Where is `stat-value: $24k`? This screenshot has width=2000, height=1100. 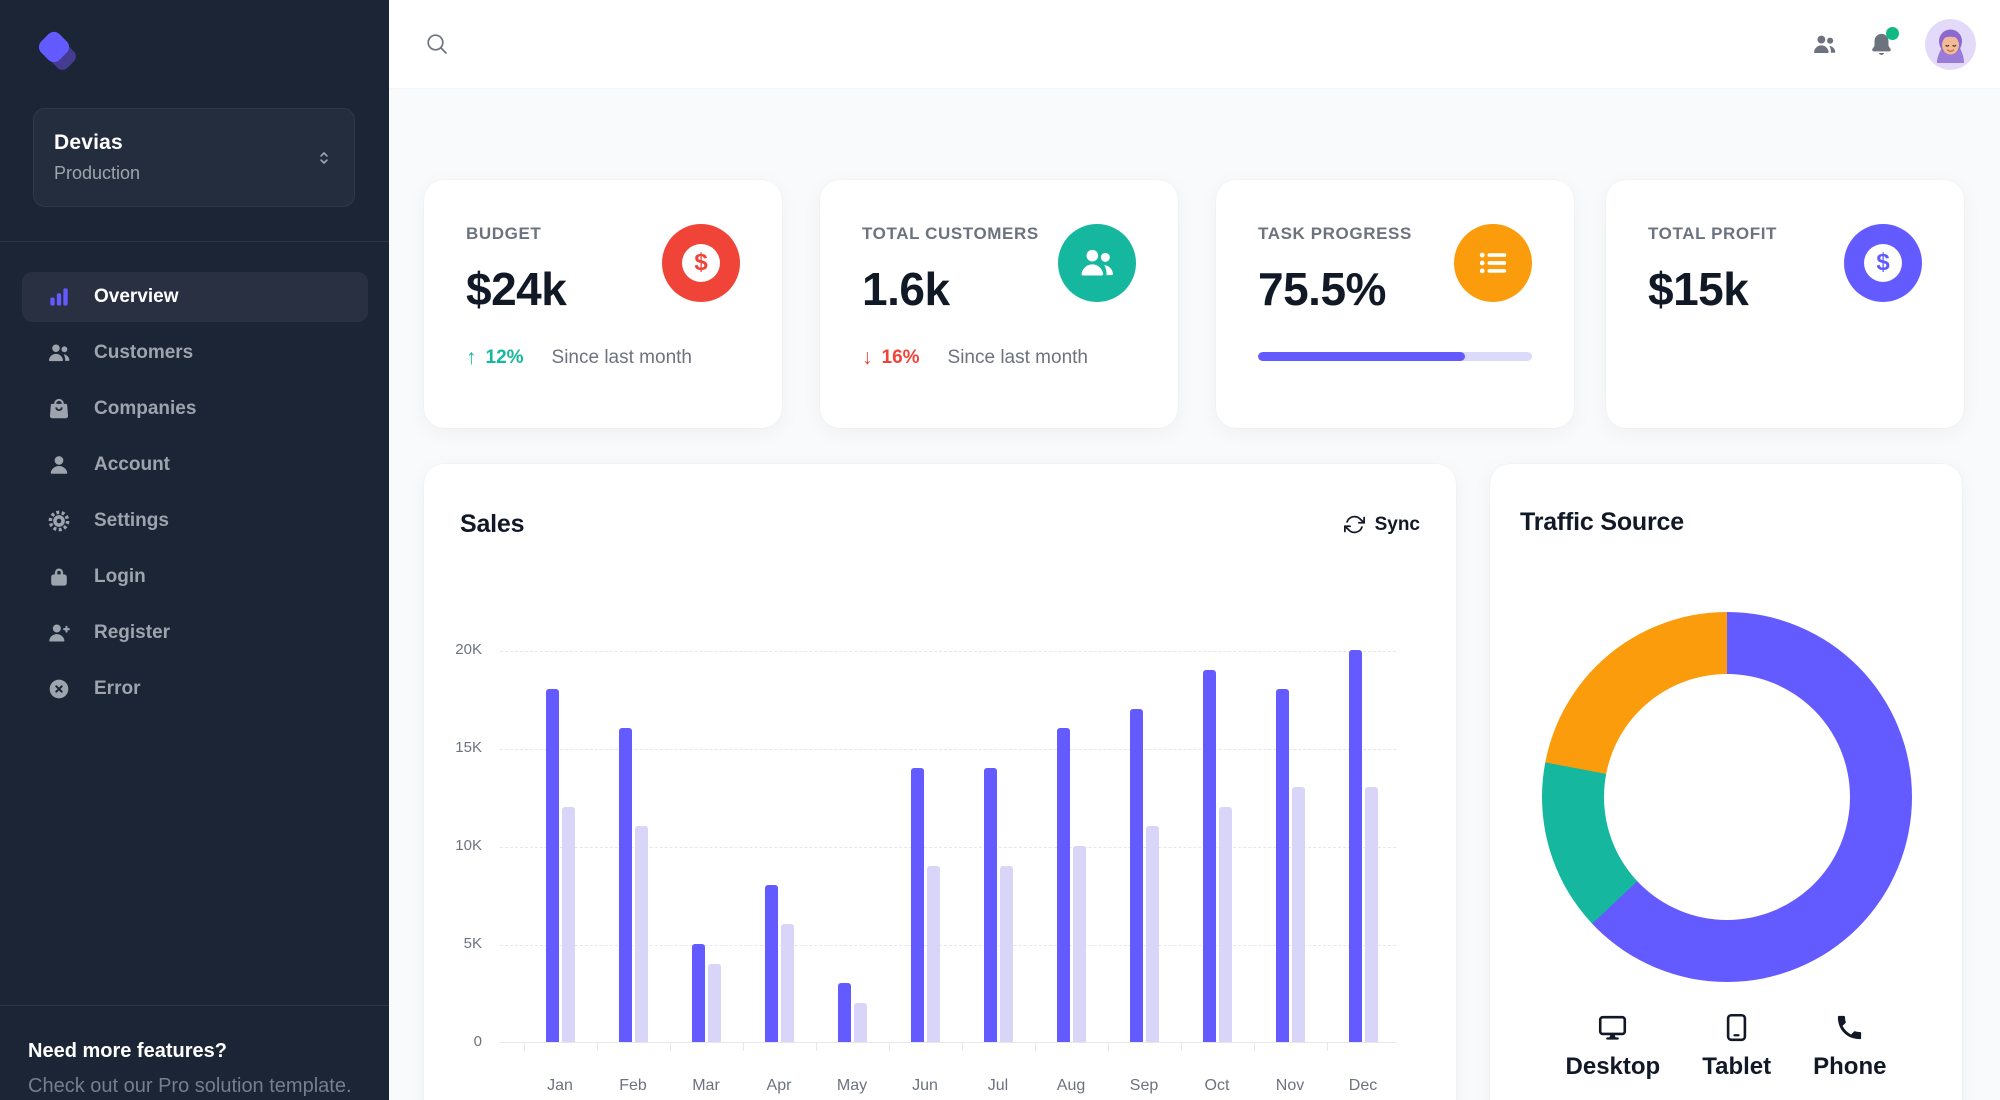 stat-value: $24k is located at coordinates (516, 289).